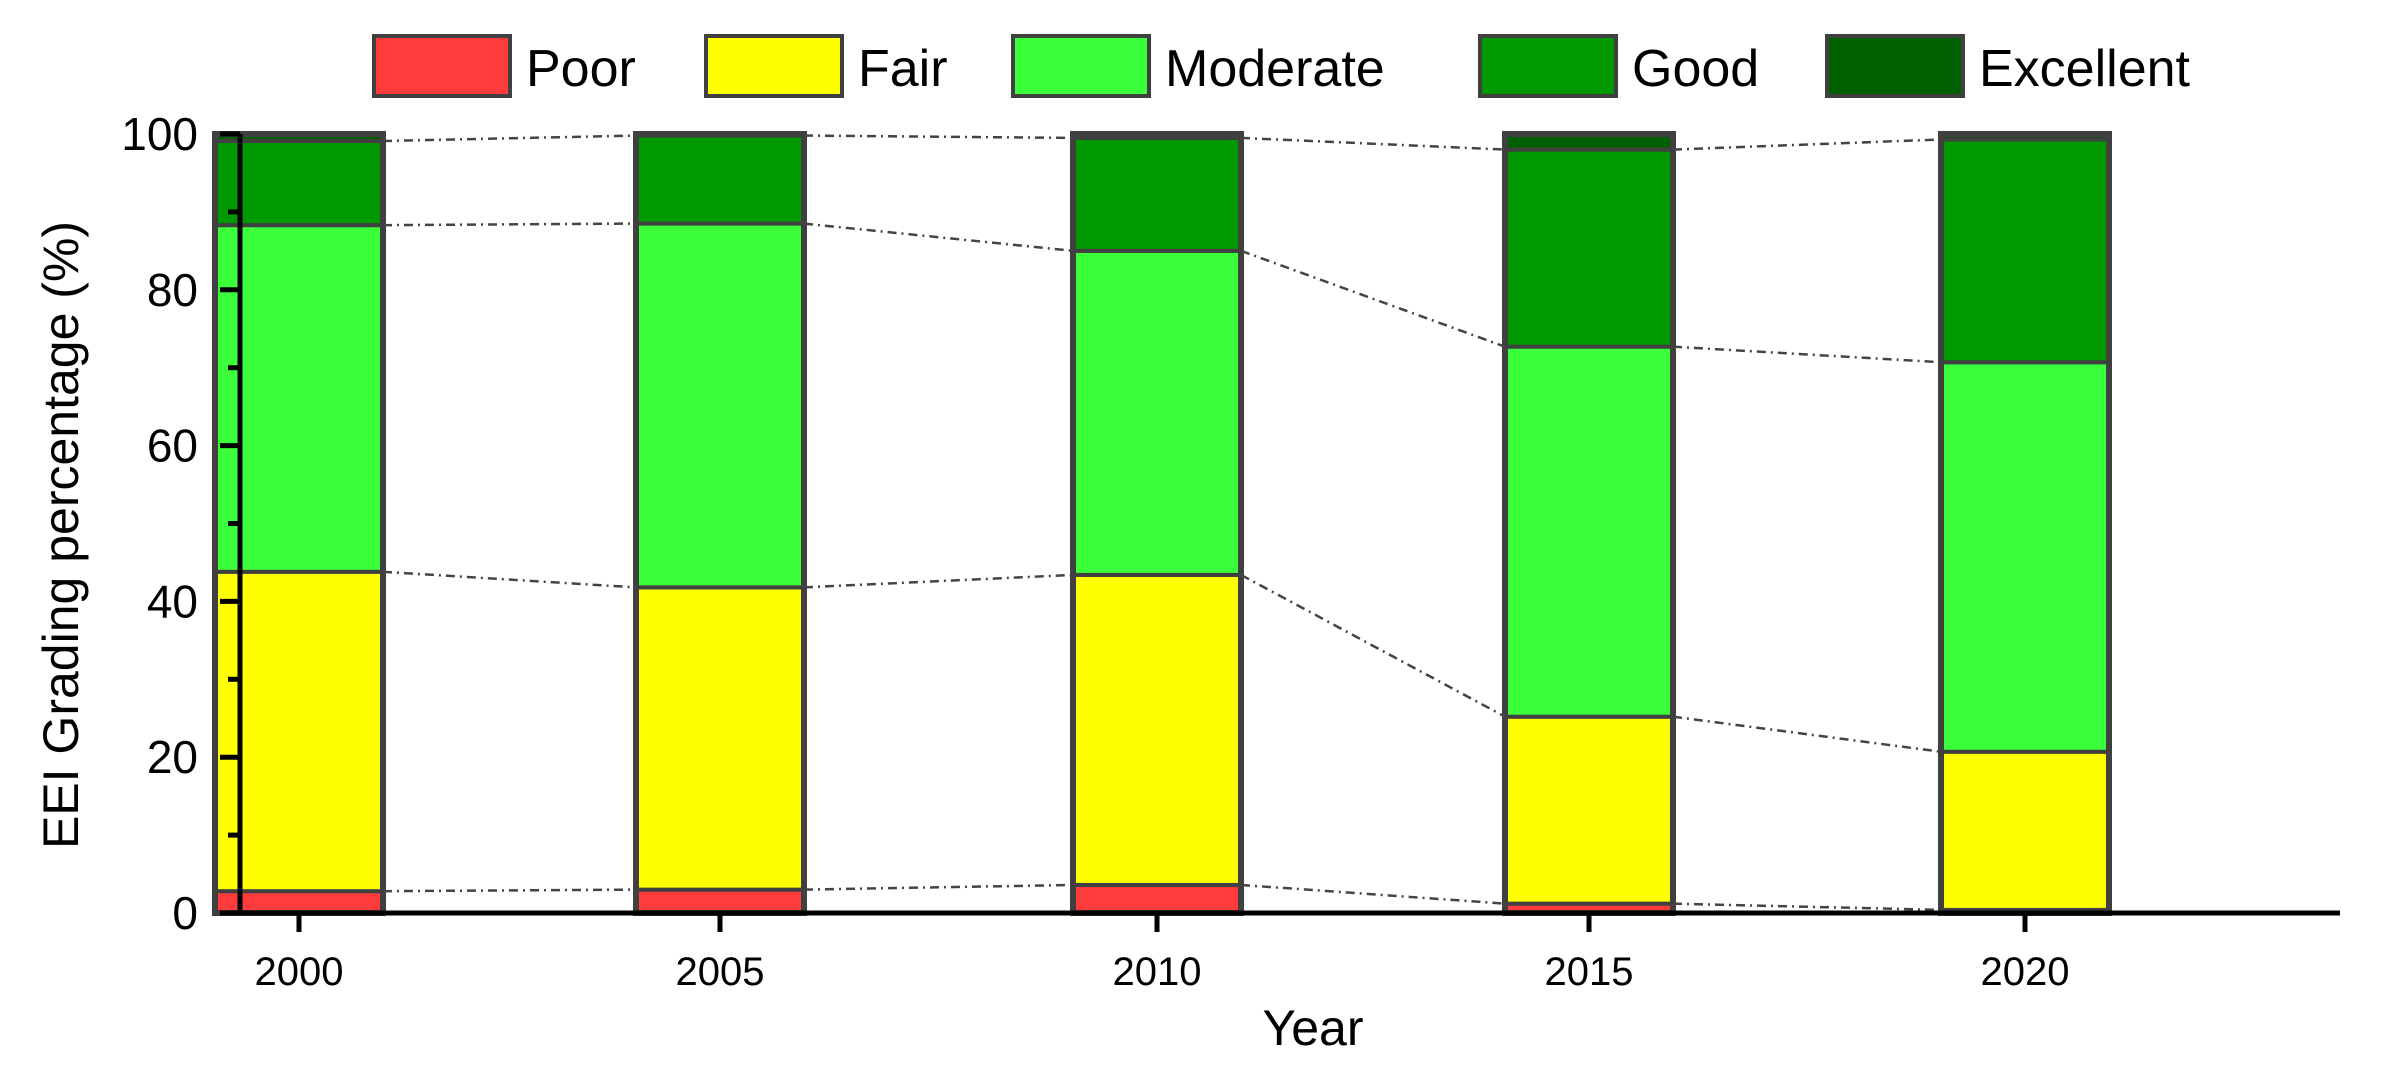 This screenshot has width=2404, height=1070. What do you see at coordinates (720, 179) in the screenshot?
I see `bar-segment-good-2005` at bounding box center [720, 179].